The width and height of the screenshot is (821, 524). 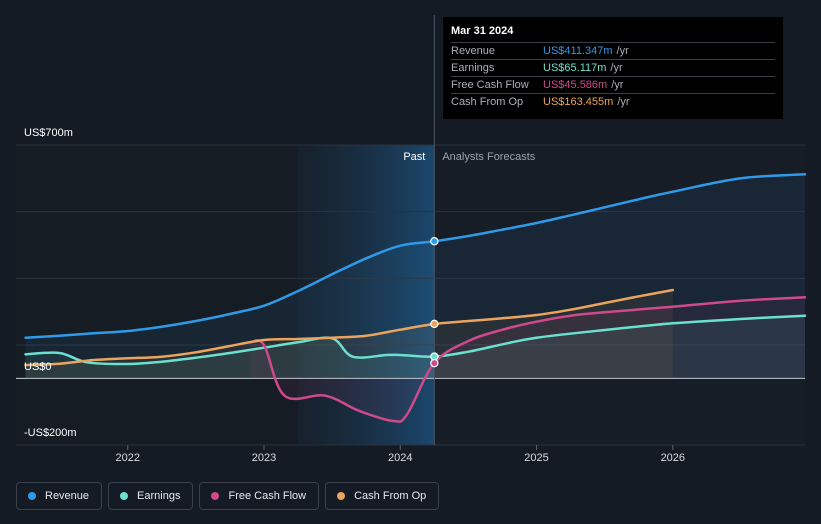 I want to click on series-area-earnings, so click(x=415, y=347).